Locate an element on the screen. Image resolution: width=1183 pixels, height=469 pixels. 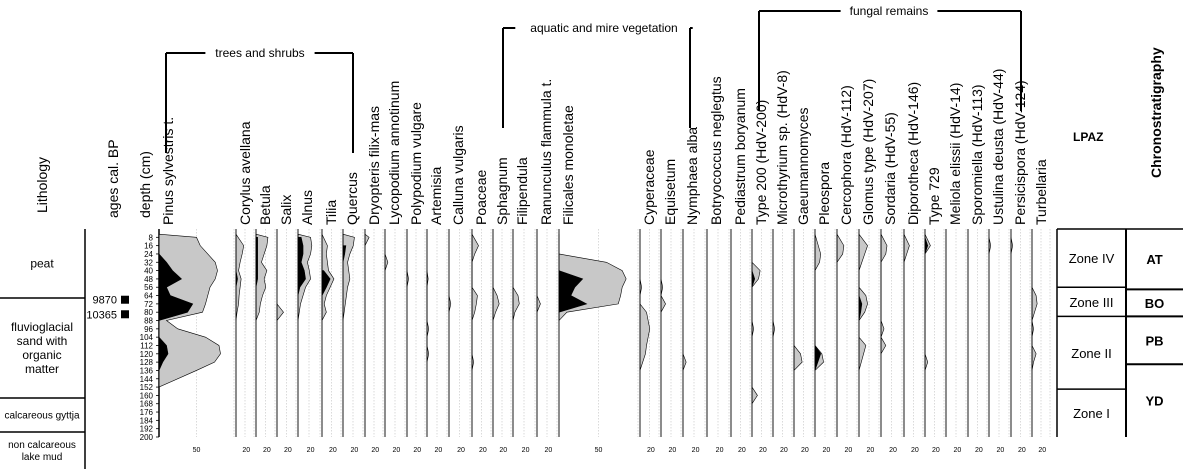
taxon-label: Dryopteris filix-mas is located at coordinates (374, 165).